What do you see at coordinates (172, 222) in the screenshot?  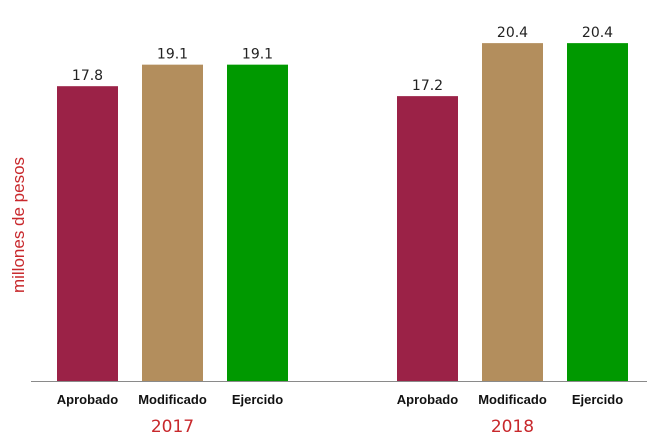 I see `bar-2017-modificado` at bounding box center [172, 222].